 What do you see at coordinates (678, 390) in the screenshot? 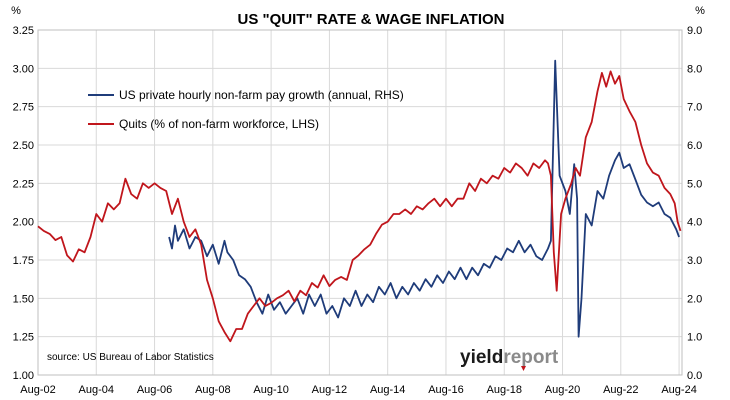
I see `x-tick-label: Aug-24` at bounding box center [678, 390].